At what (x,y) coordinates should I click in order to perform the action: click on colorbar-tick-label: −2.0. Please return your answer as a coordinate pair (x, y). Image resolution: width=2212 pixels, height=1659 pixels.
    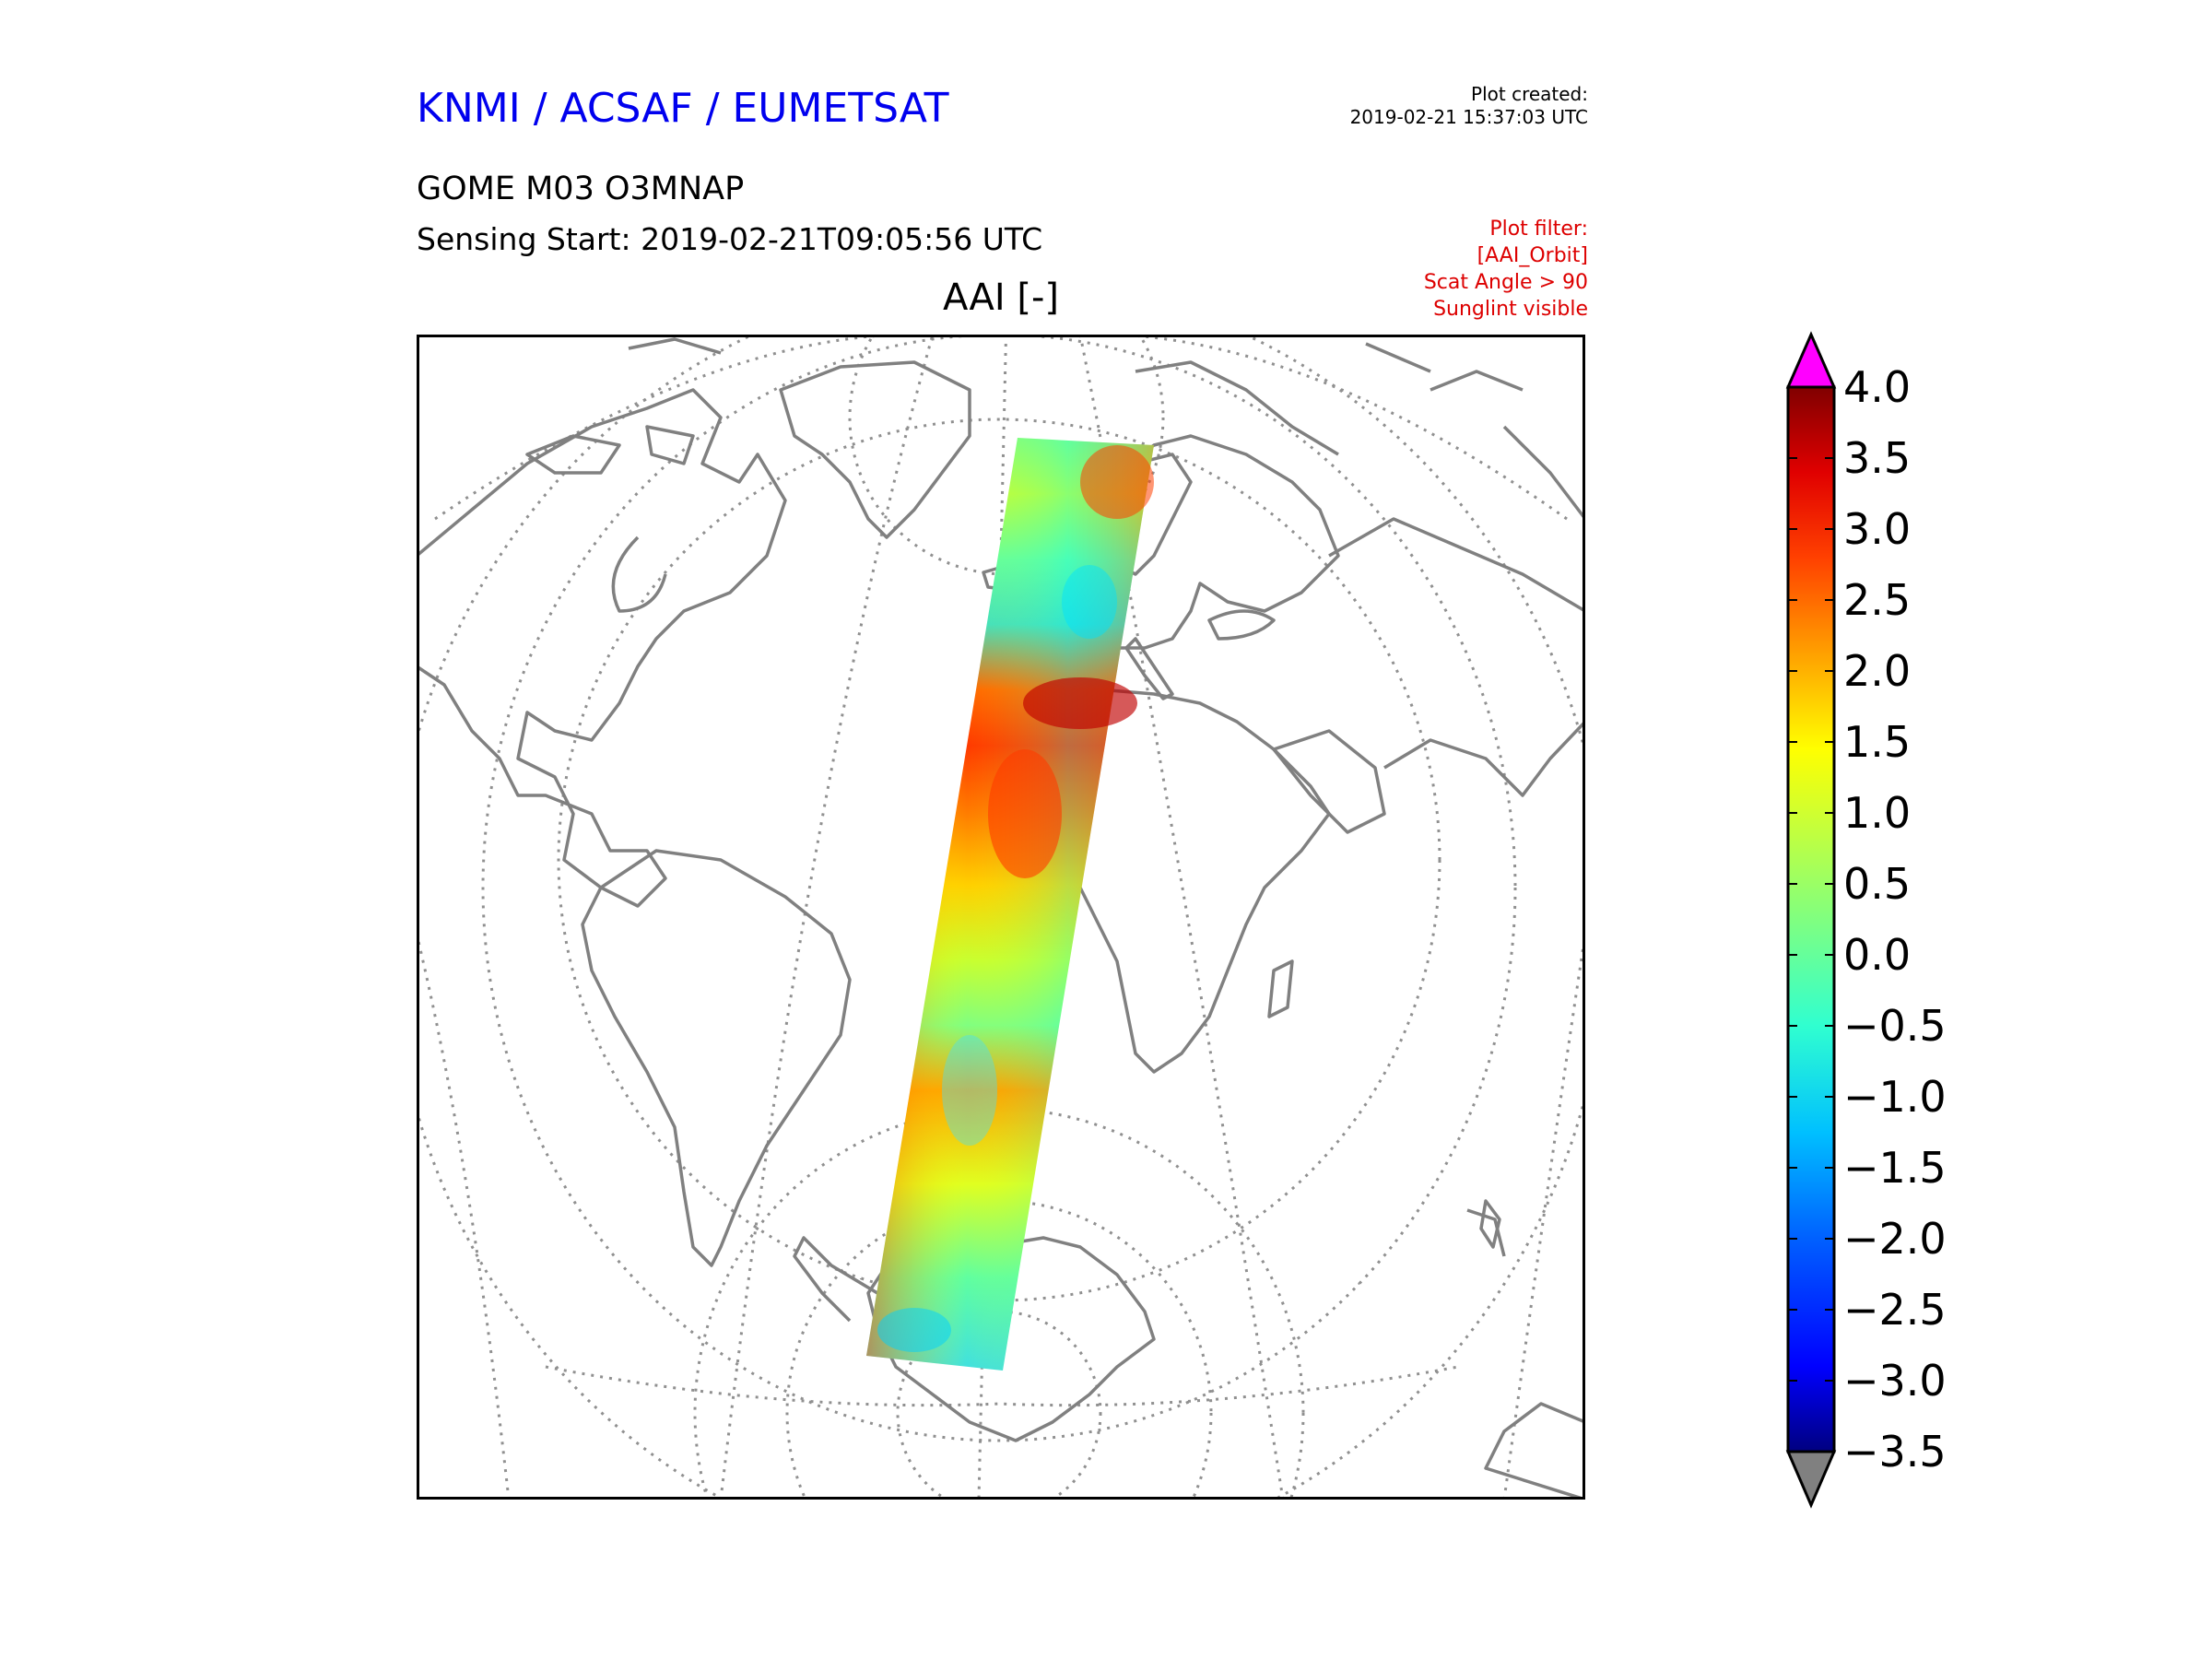
    Looking at the image, I should click on (1895, 1239).